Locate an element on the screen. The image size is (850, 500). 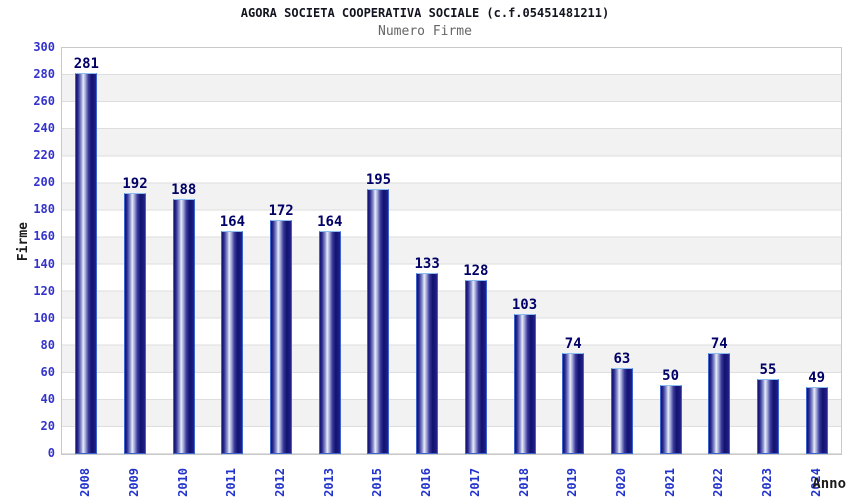
x-tick-label: 2009 is located at coordinates (134, 482).